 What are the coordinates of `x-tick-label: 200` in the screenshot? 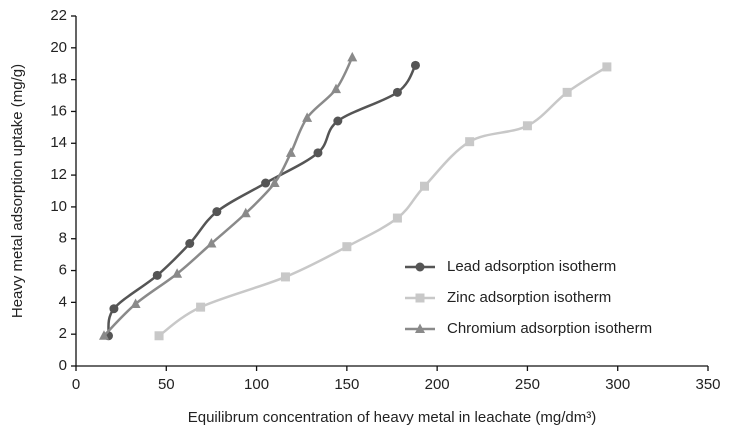 It's located at (437, 384).